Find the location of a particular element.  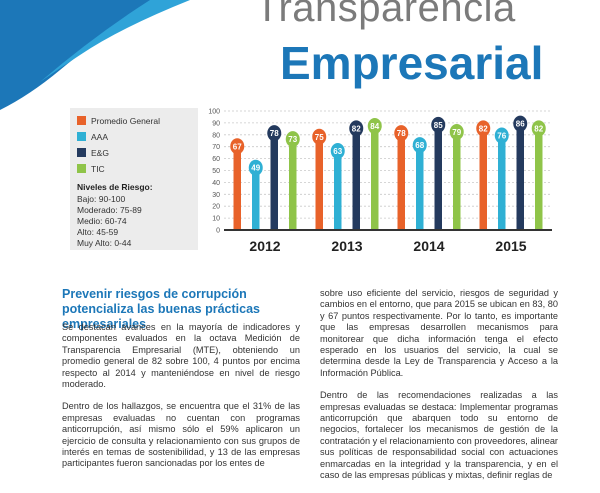

data-label: 84 is located at coordinates (374, 126).